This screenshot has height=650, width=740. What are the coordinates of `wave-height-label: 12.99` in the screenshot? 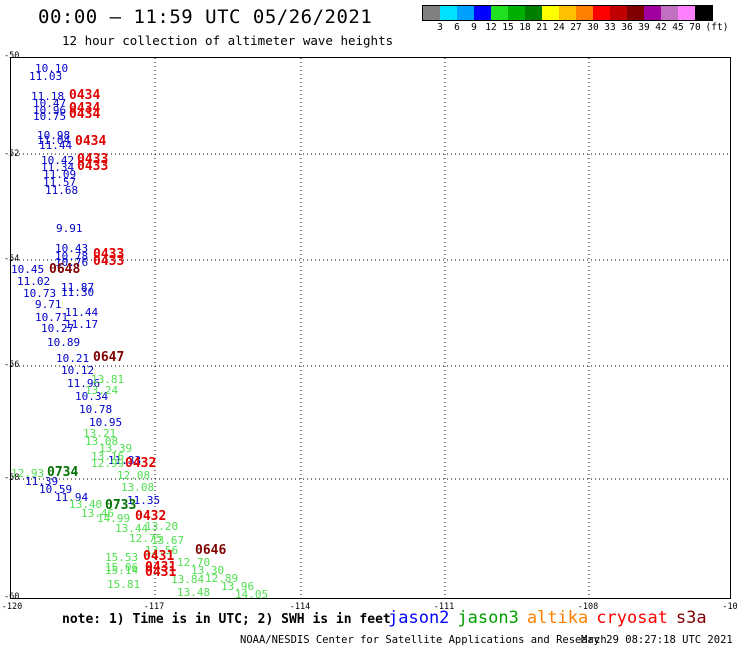 It's located at (108, 463).